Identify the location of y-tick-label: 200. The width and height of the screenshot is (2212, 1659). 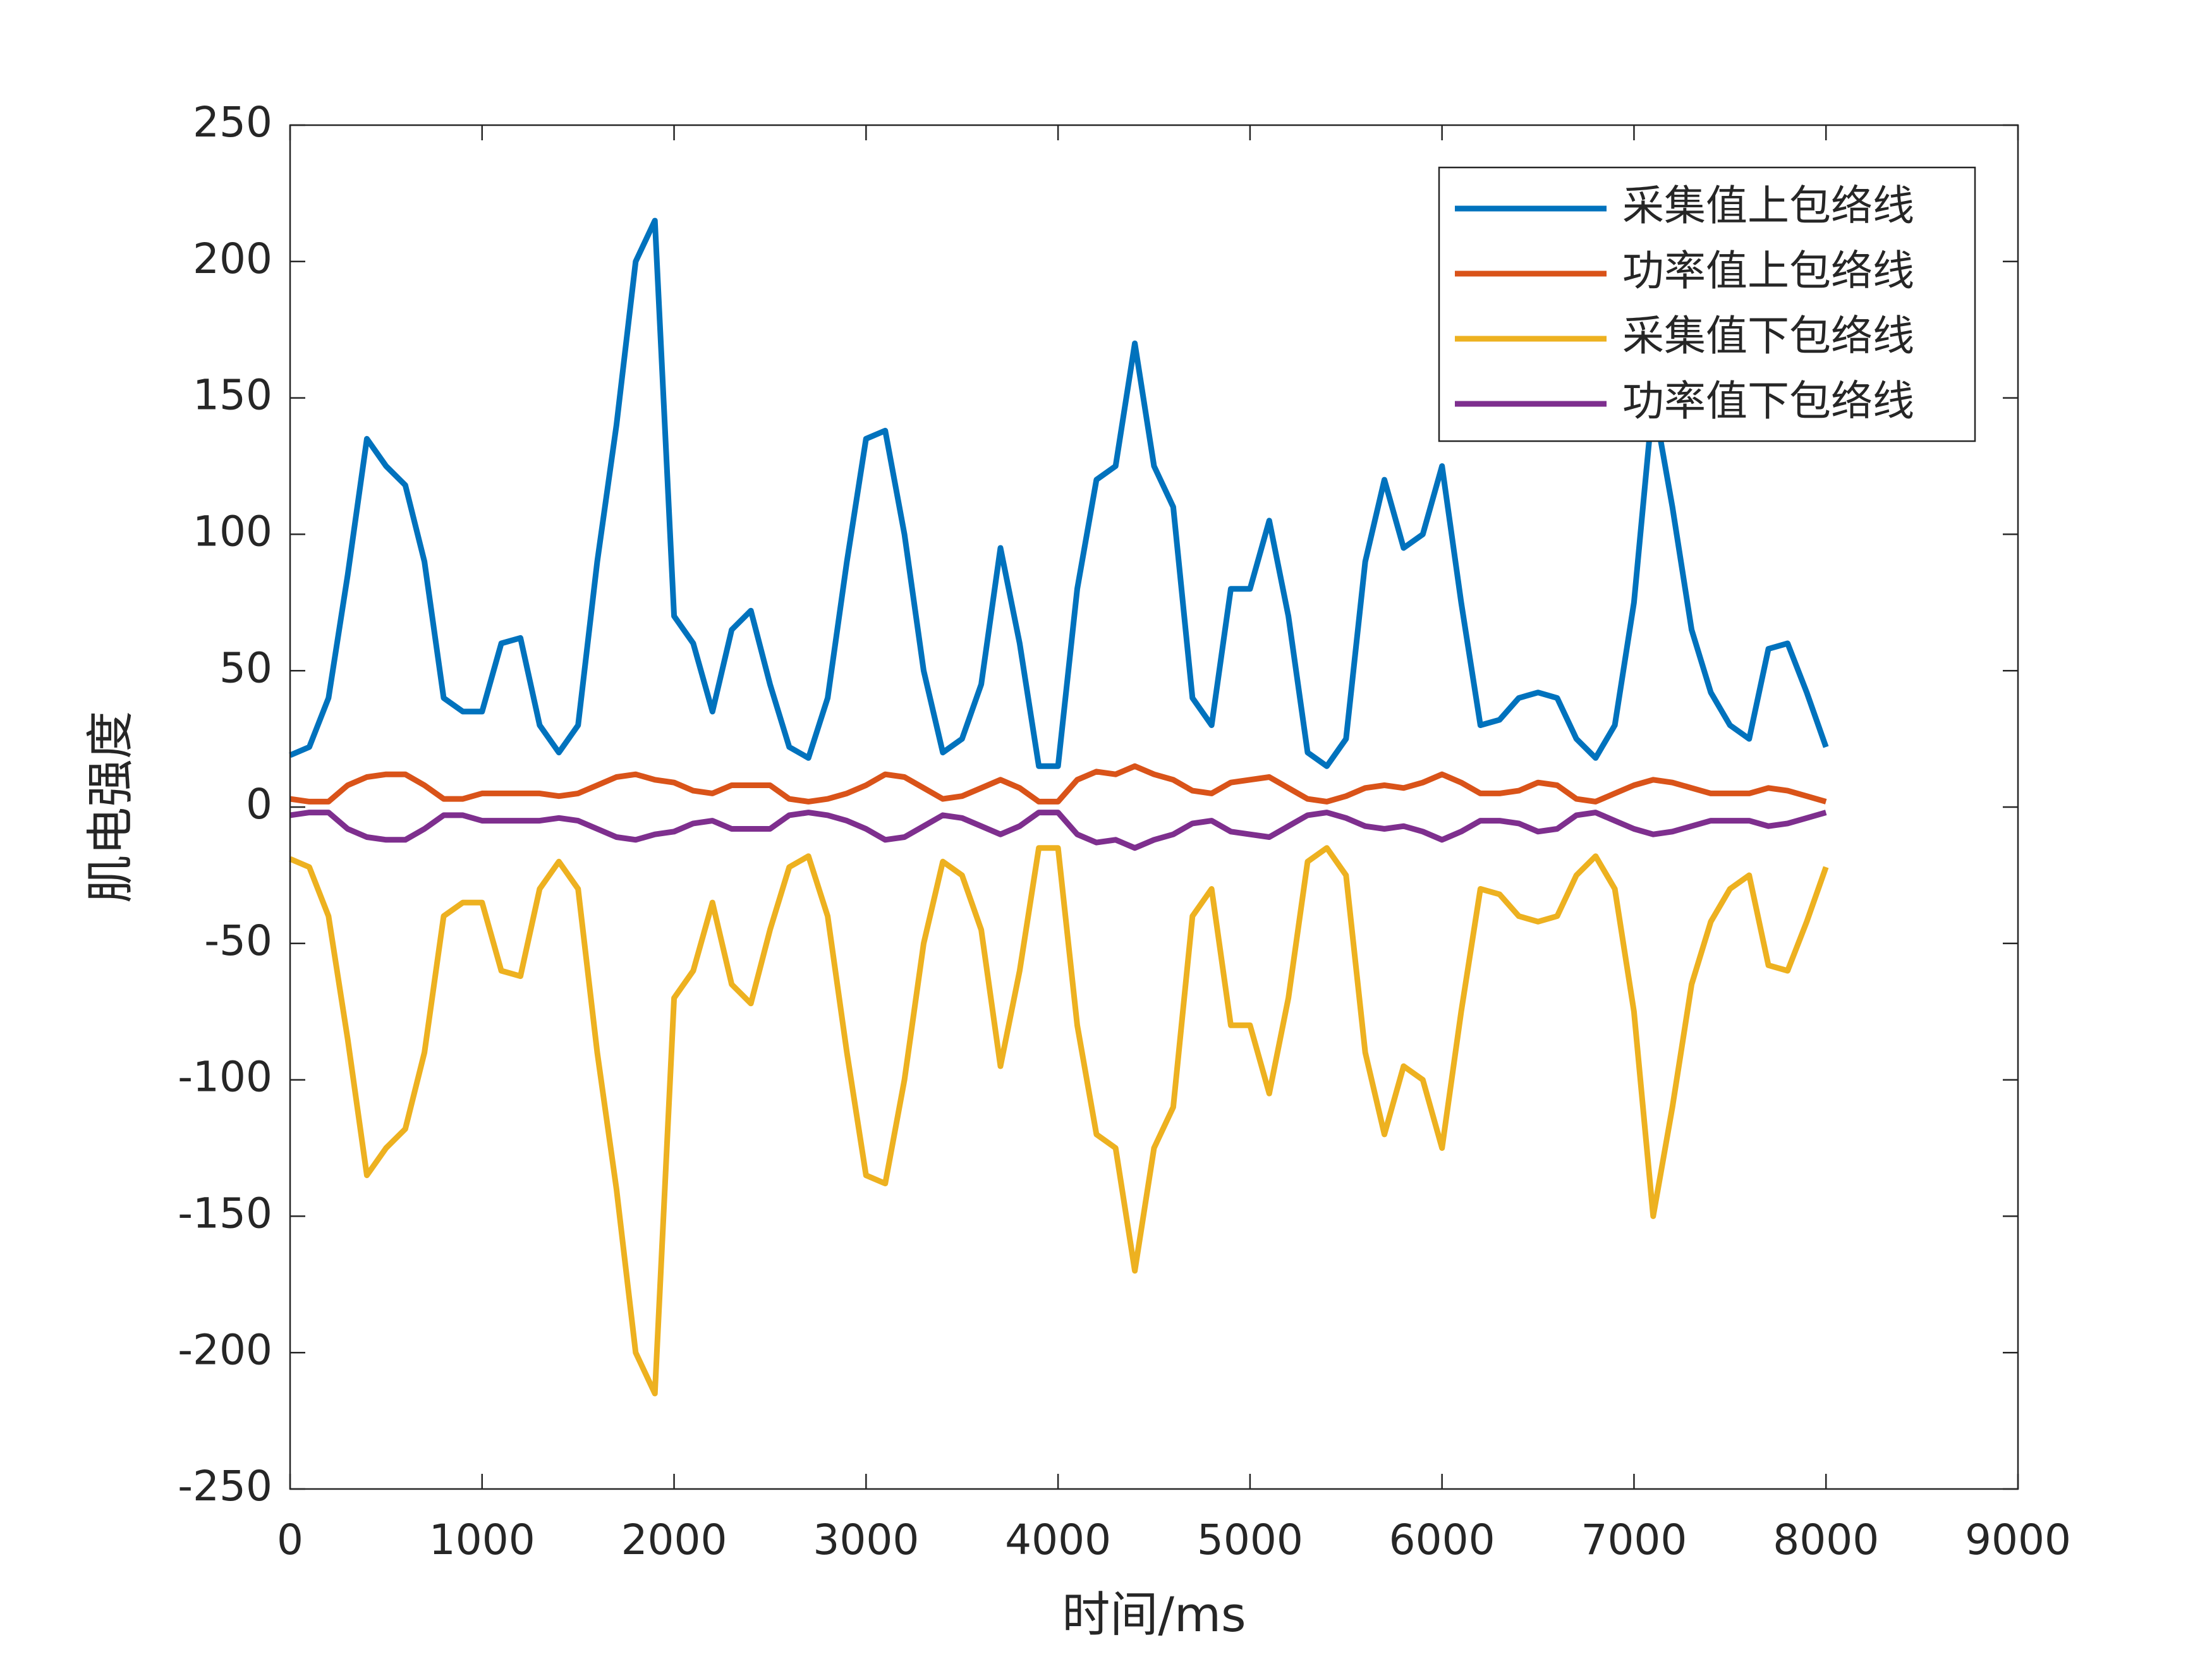
(232, 258).